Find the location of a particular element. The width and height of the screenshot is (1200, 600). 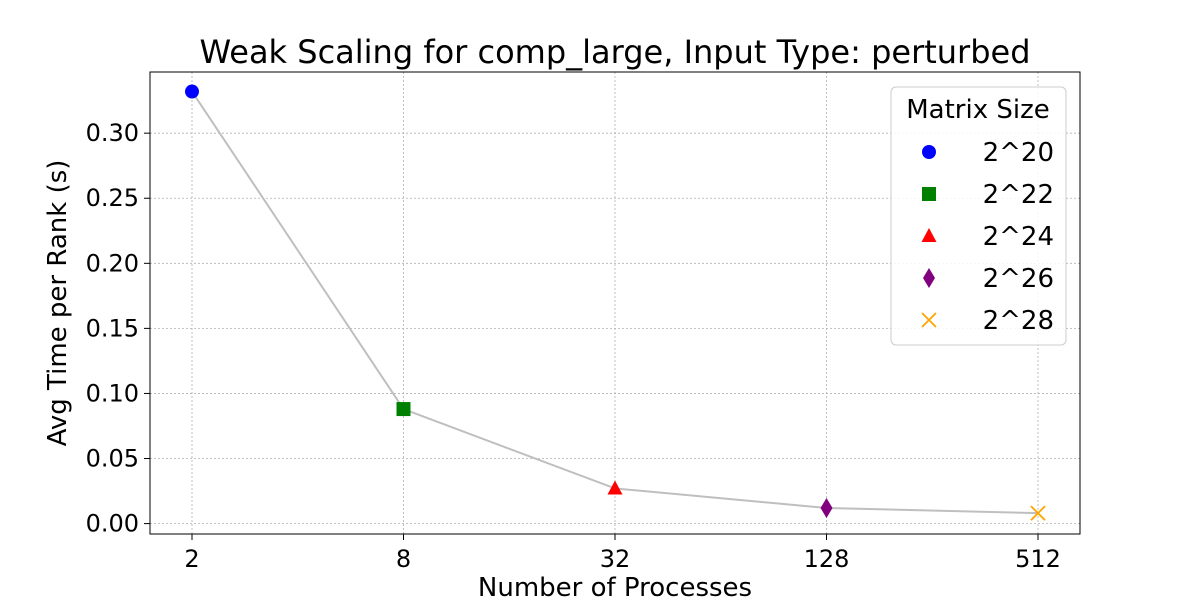

legend: Matrix Size 2^20 2^22 2^24 2^26 2^28 is located at coordinates (978, 216).